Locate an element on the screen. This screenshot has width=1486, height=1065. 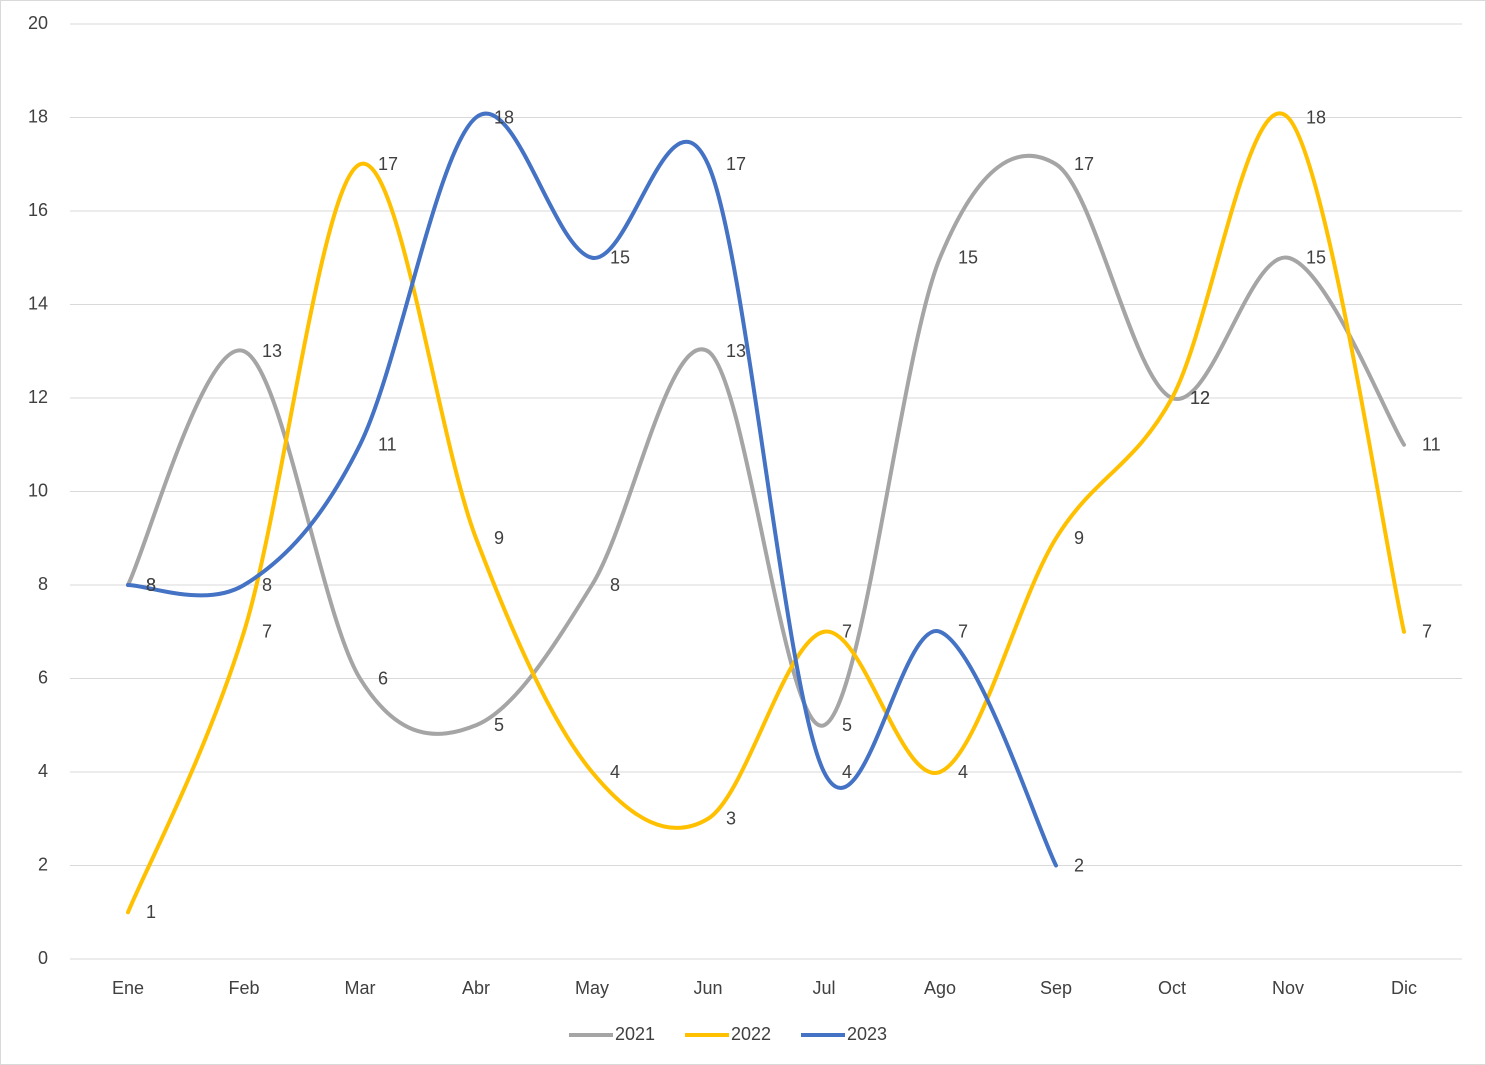
x-tick-label: Feb is located at coordinates (243, 988).